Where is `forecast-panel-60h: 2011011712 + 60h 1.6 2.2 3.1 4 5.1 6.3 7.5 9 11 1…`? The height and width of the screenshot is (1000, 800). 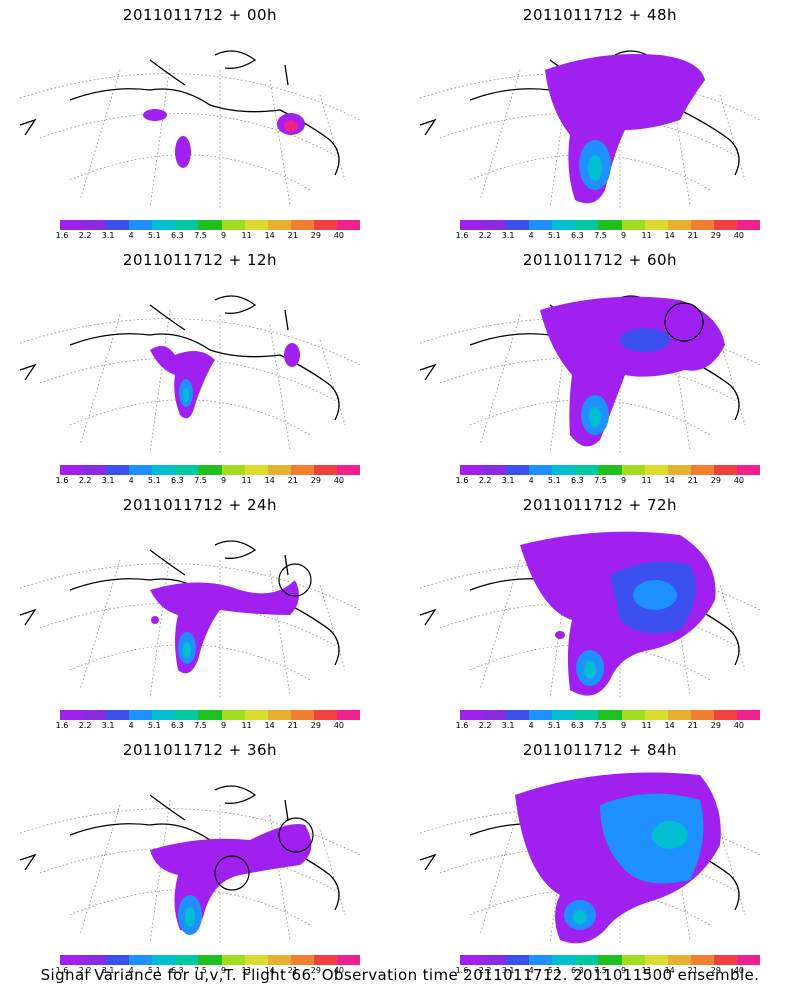 forecast-panel-60h: 2011011712 + 60h 1.6 2.2 3.1 4 5.1 6.3 7.5 9 11 1… is located at coordinates (600, 367).